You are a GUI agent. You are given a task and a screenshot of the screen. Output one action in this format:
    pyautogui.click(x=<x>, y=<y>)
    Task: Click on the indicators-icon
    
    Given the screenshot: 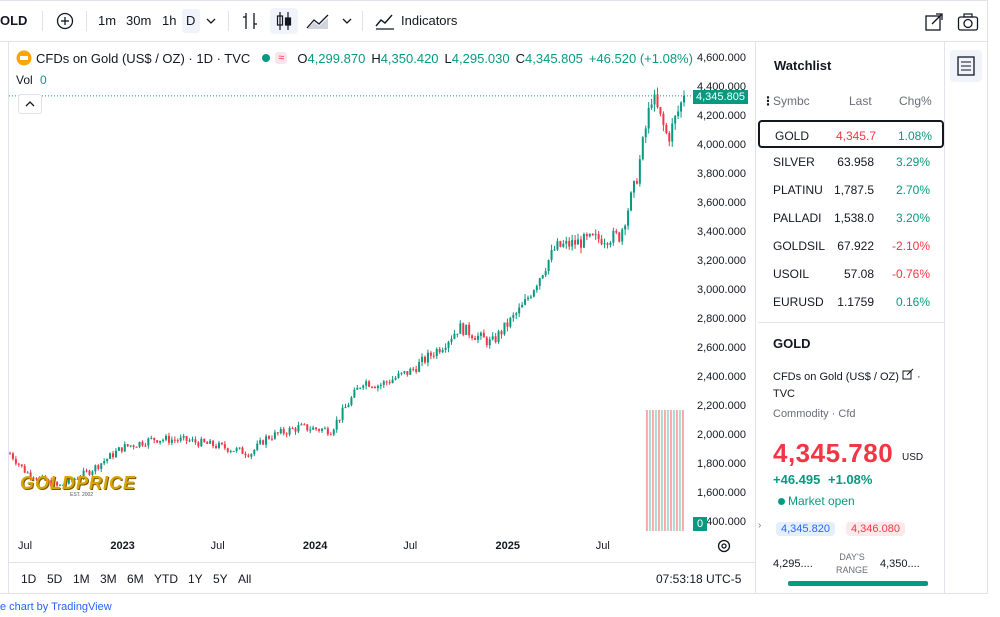 What is the action you would take?
    pyautogui.click(x=385, y=21)
    